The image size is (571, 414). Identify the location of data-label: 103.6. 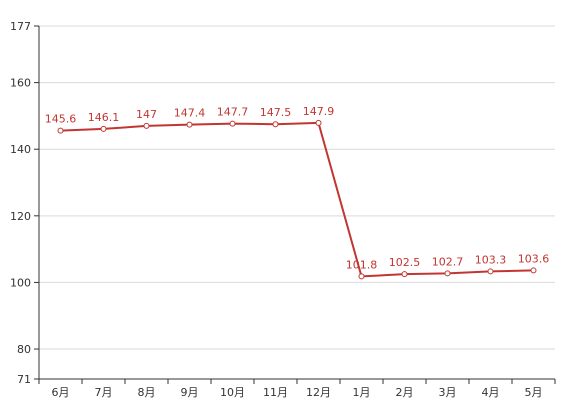
(534, 258).